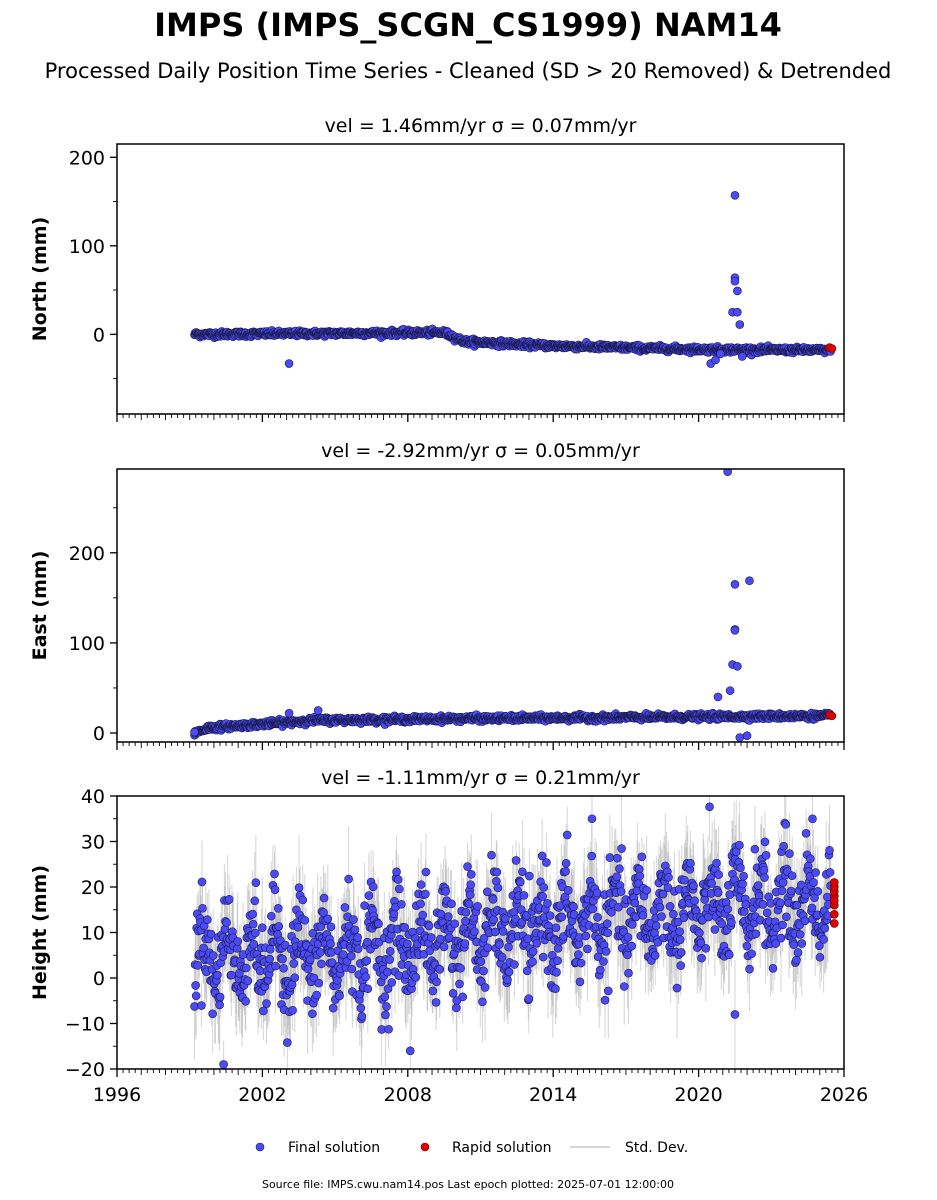  Describe the element at coordinates (40, 279) in the screenshot. I see `y-axis-label: North (mm)` at that location.